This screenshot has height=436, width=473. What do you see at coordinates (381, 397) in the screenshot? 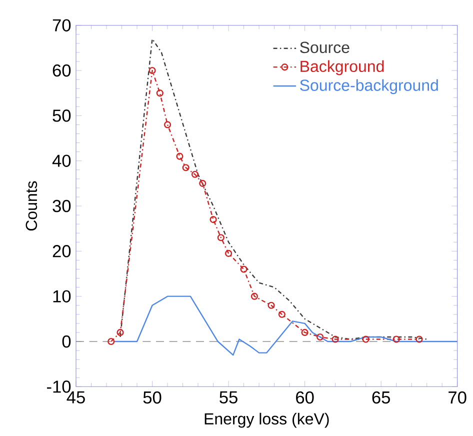
I see `x-tick-label: 65` at bounding box center [381, 397].